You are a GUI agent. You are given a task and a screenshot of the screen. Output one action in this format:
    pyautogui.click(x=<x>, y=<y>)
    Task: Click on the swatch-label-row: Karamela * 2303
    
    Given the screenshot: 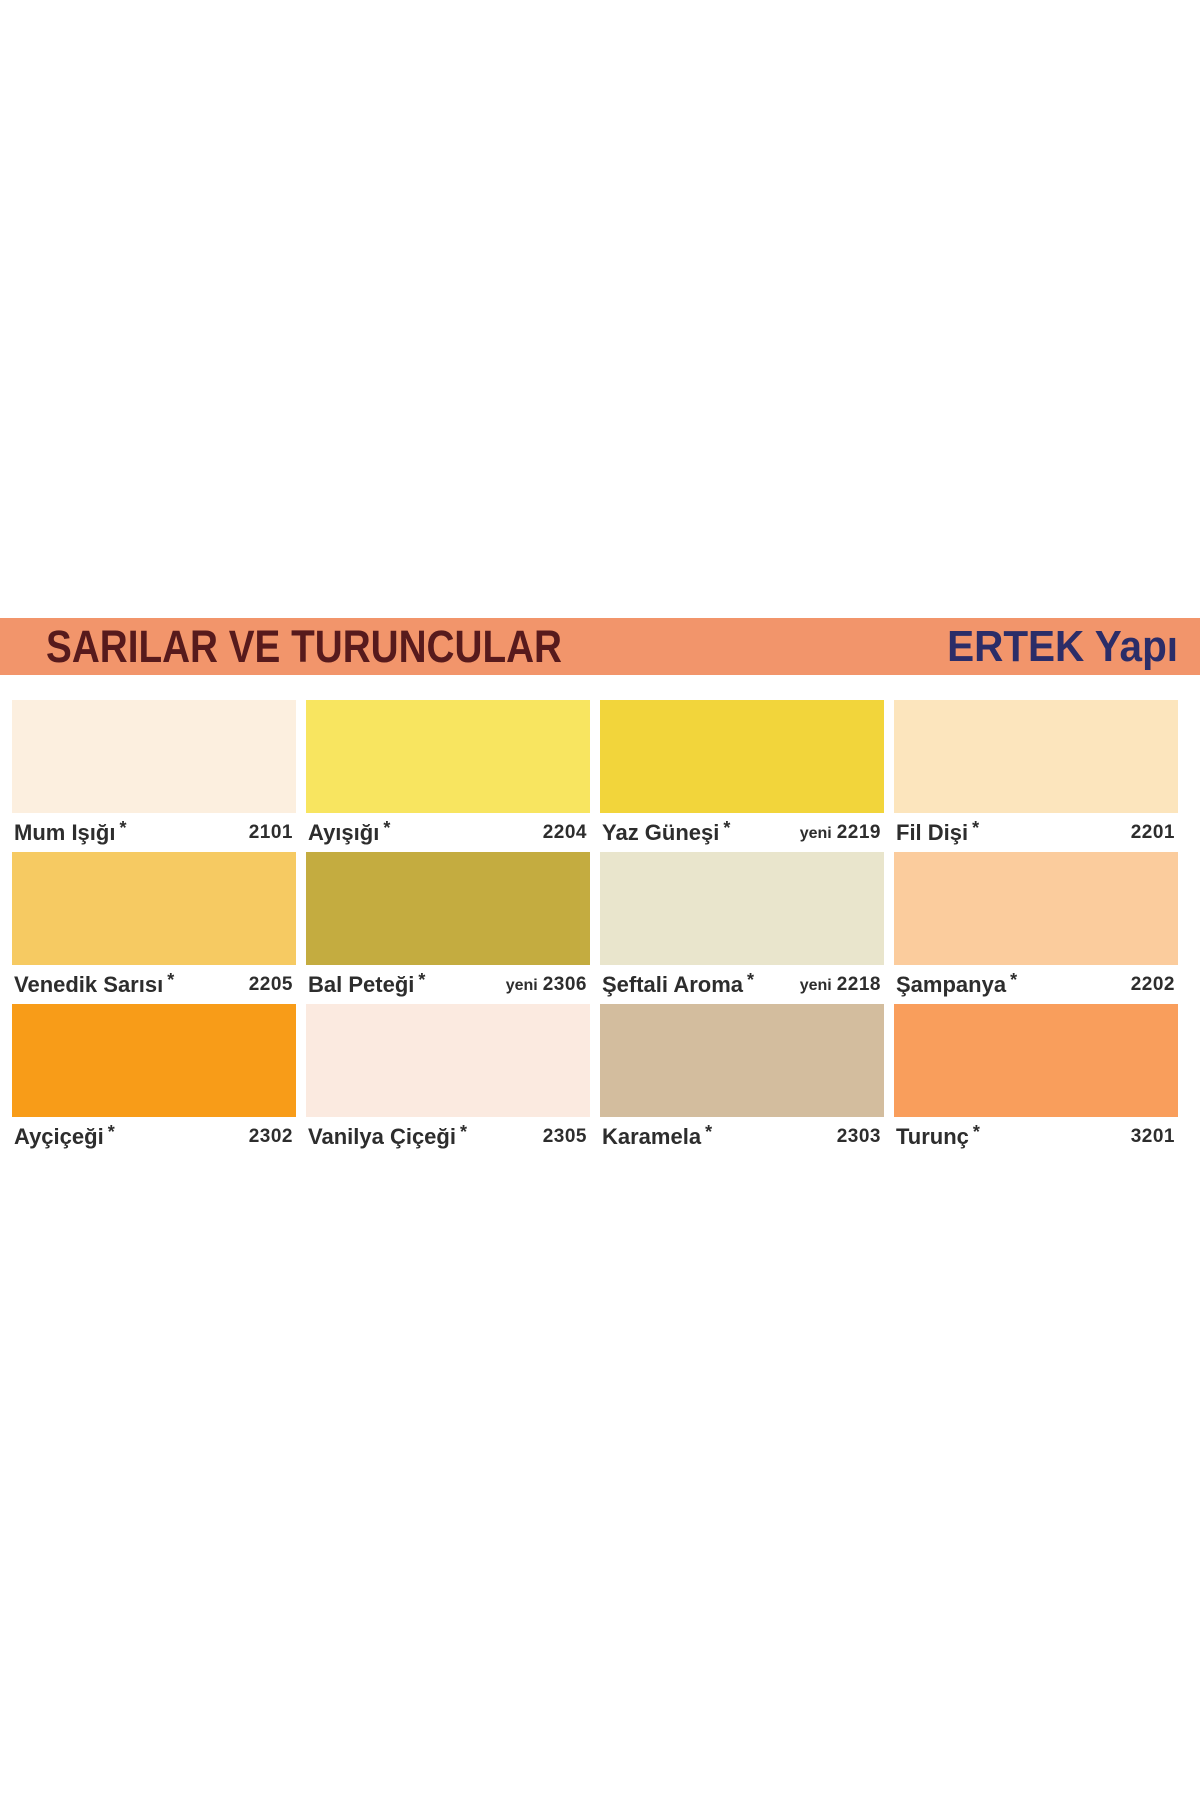 What is the action you would take?
    pyautogui.click(x=742, y=1136)
    